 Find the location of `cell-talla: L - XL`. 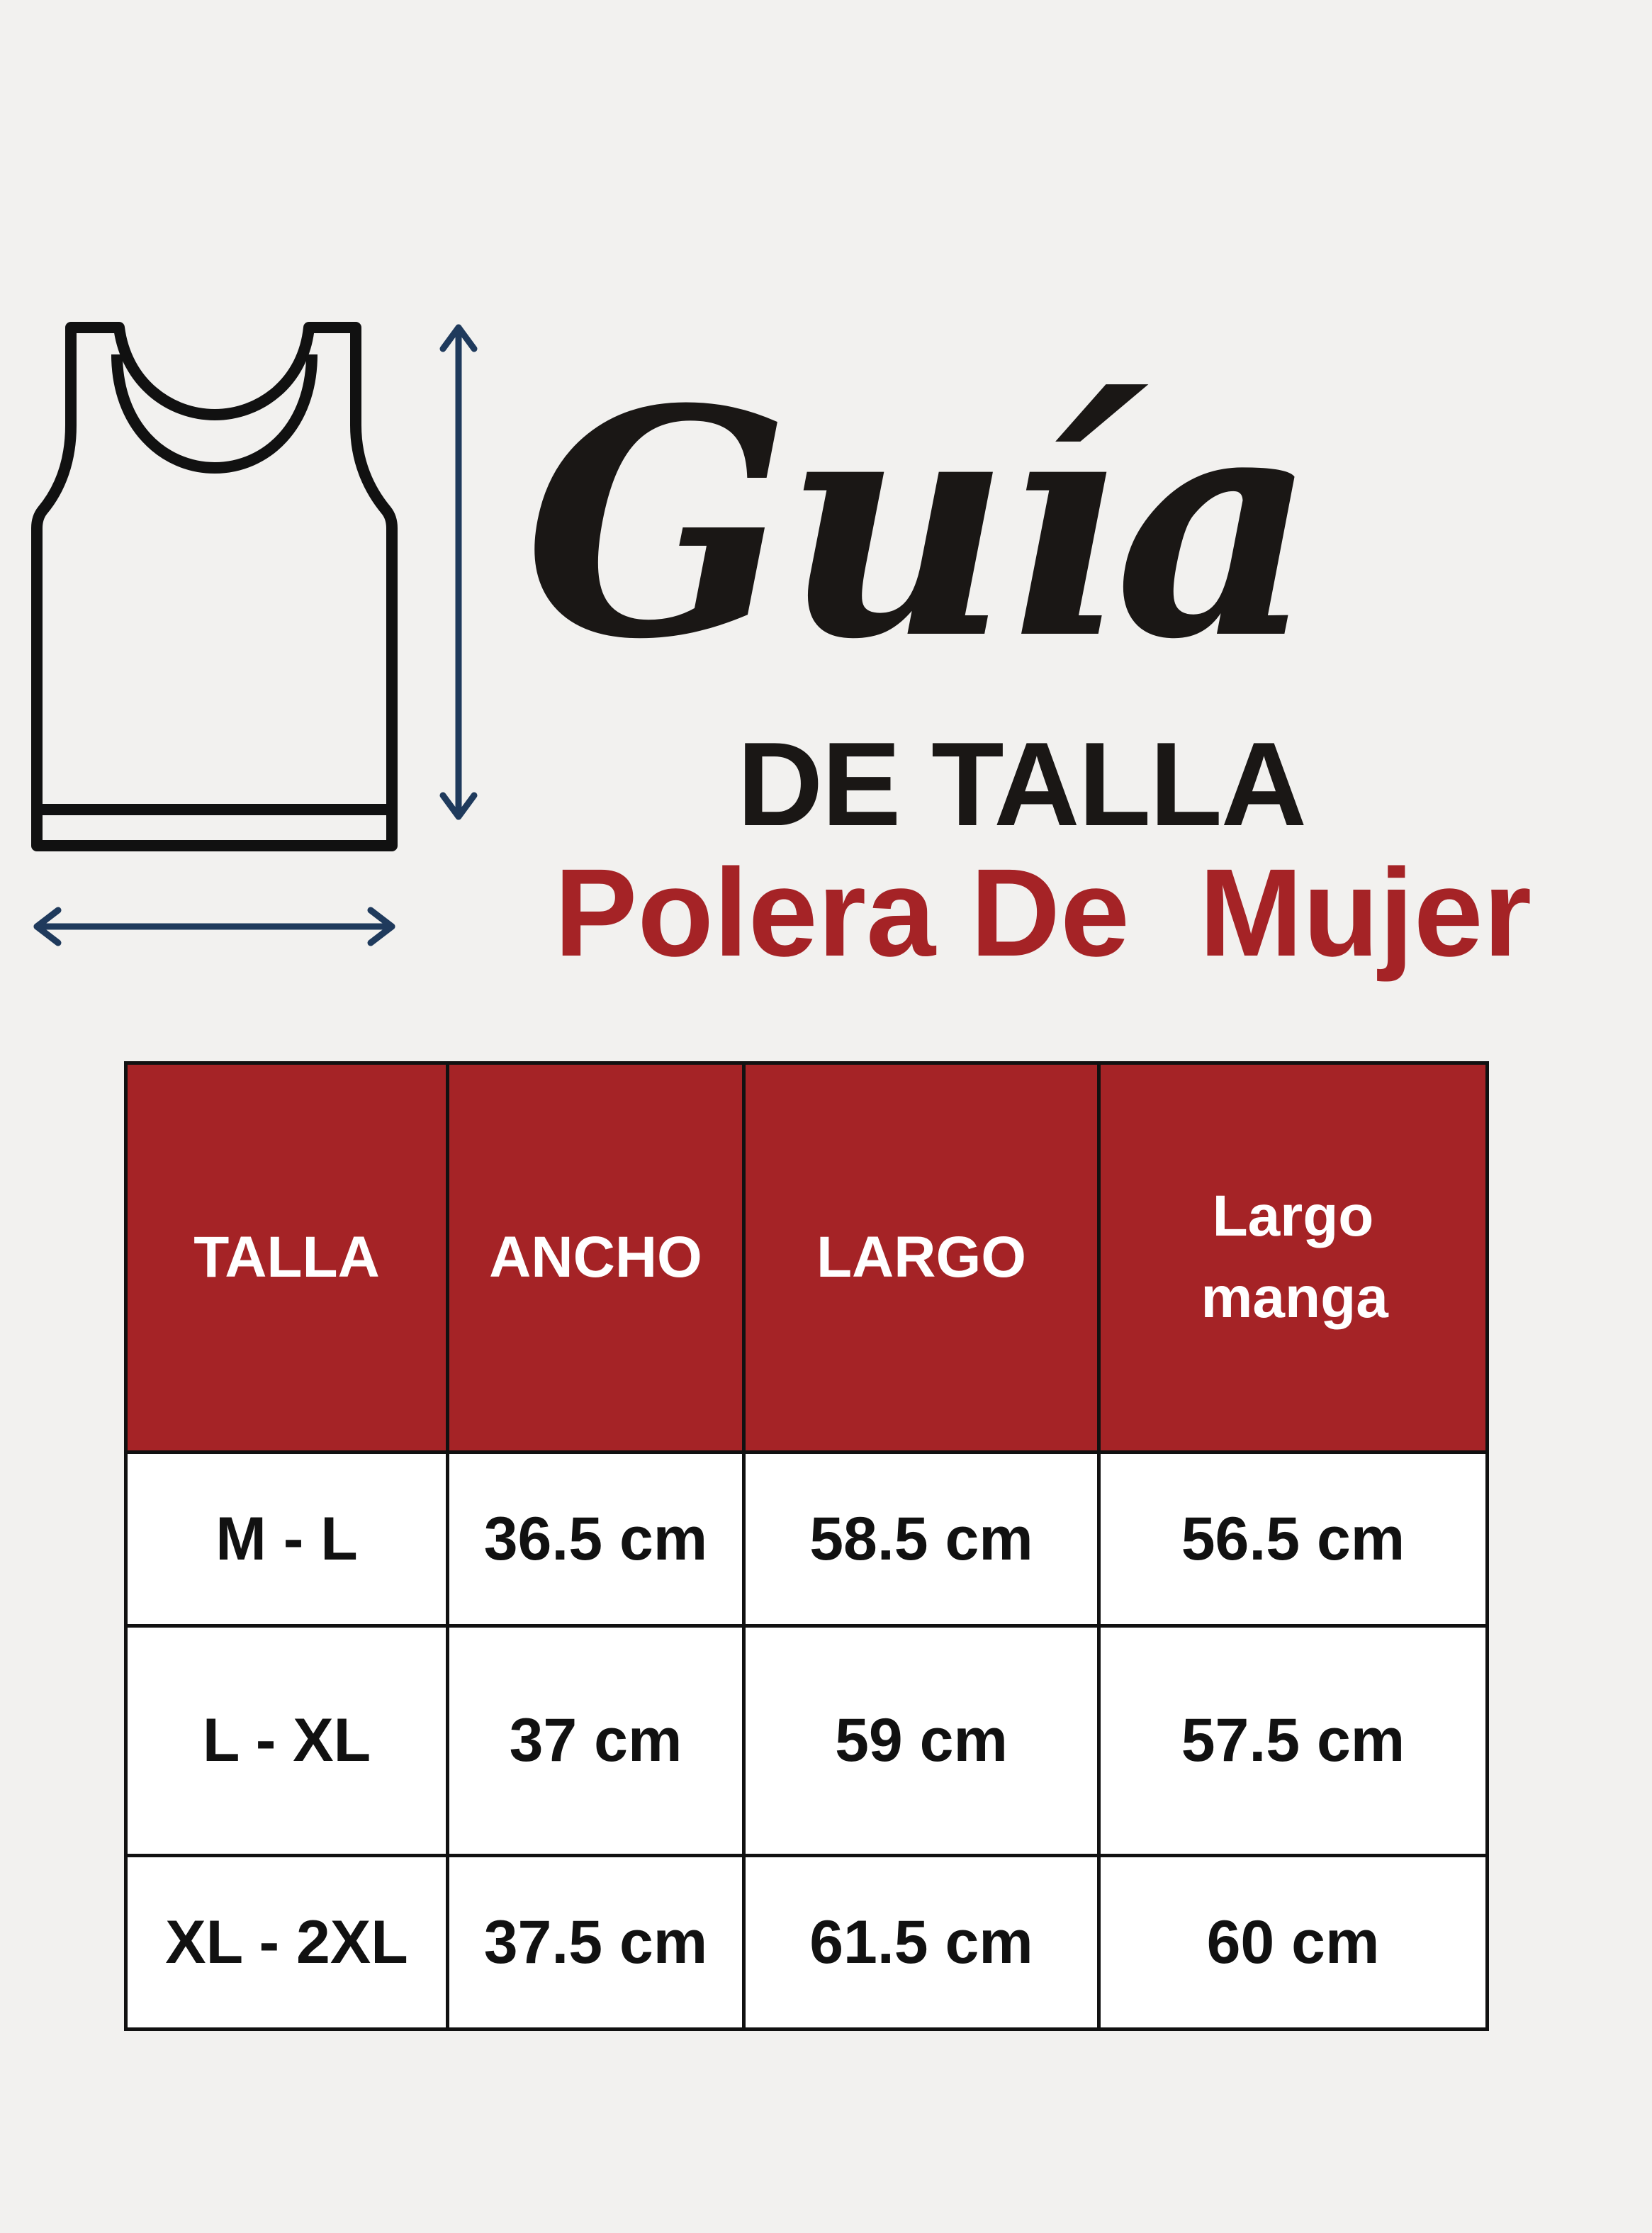

cell-talla: L - XL is located at coordinates (286, 1740).